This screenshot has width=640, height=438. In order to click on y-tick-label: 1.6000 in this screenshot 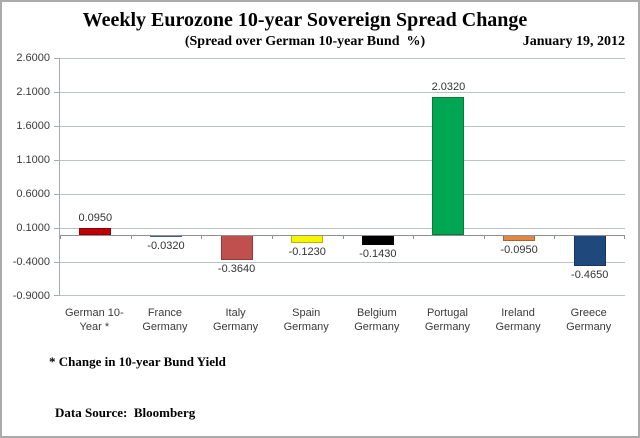, I will do `click(33, 126)`.